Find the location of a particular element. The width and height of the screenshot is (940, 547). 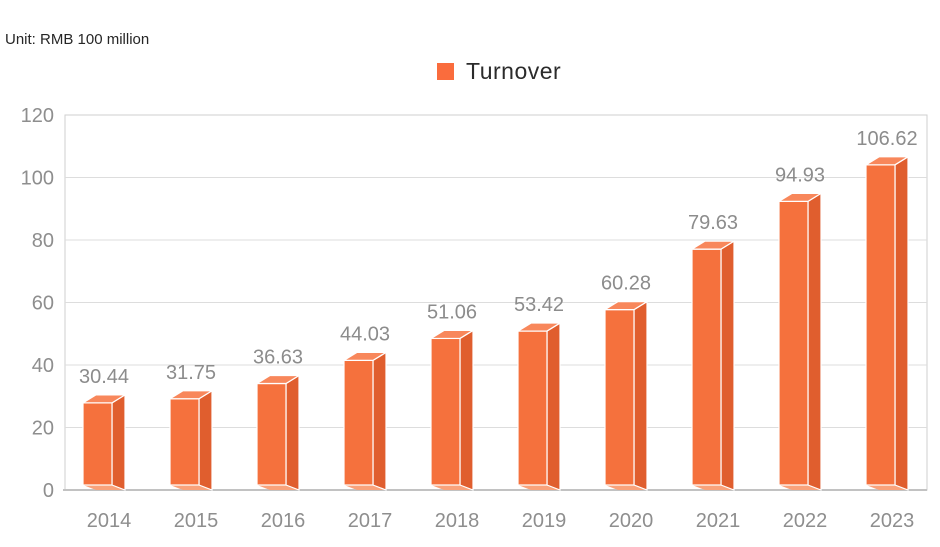

y-tick-label: 120 is located at coordinates (37, 116).